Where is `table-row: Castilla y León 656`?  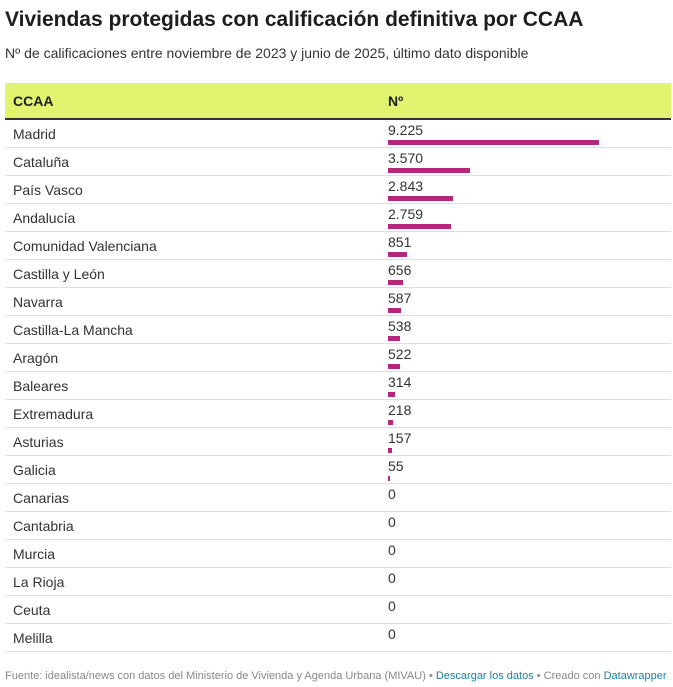
table-row: Castilla y León 656 is located at coordinates (338, 273).